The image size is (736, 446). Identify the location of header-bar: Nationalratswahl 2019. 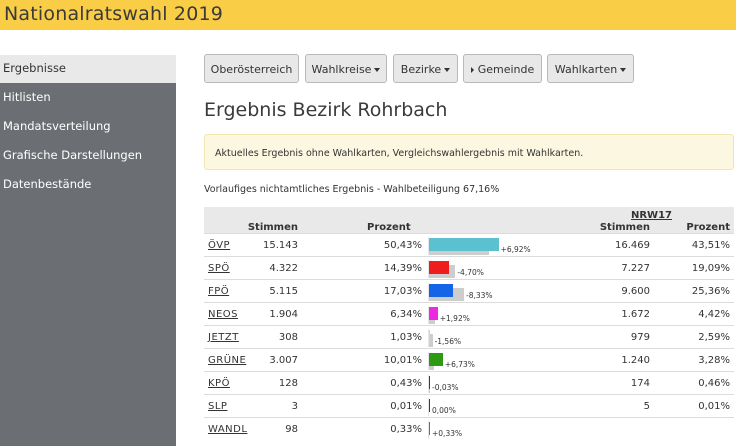
(368, 15).